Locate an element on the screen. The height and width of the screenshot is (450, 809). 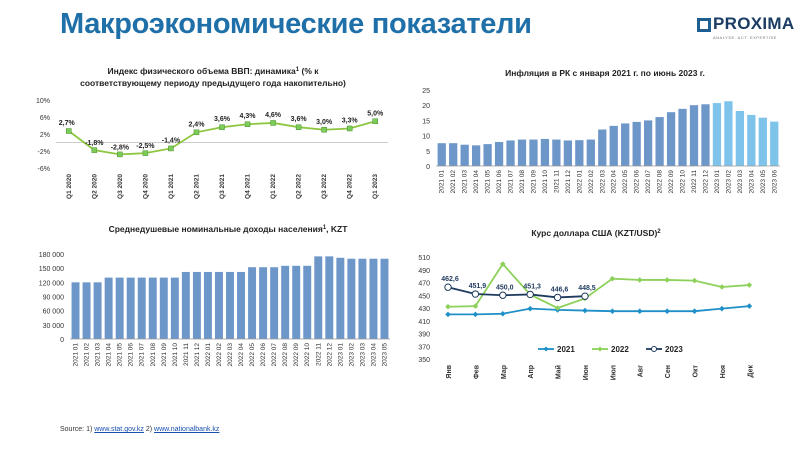
inflation-xtick-label: 2022 12 is located at coordinates (705, 182).